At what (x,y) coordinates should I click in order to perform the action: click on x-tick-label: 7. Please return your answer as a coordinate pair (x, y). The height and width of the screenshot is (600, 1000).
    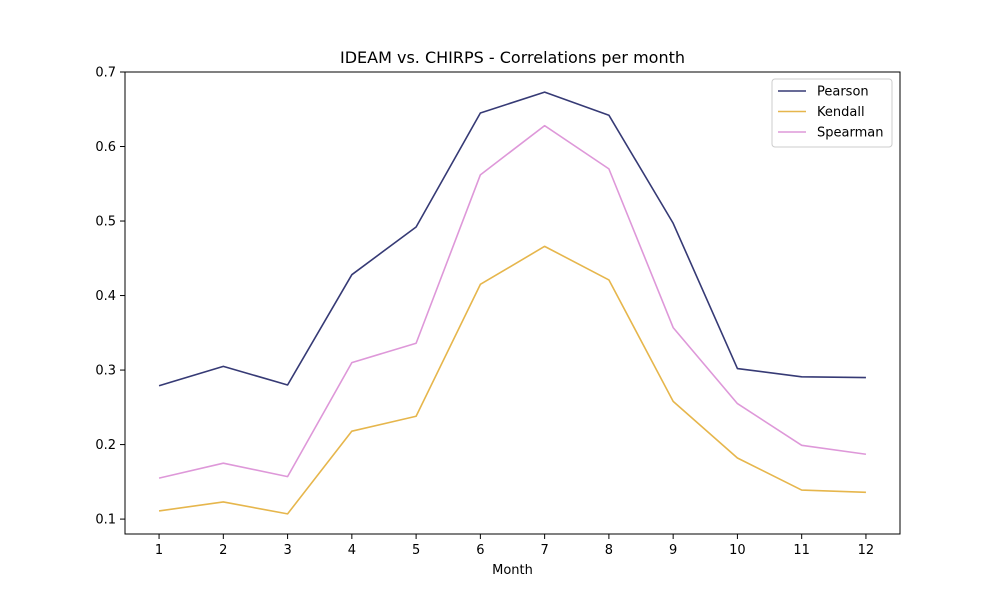
    Looking at the image, I should click on (544, 550).